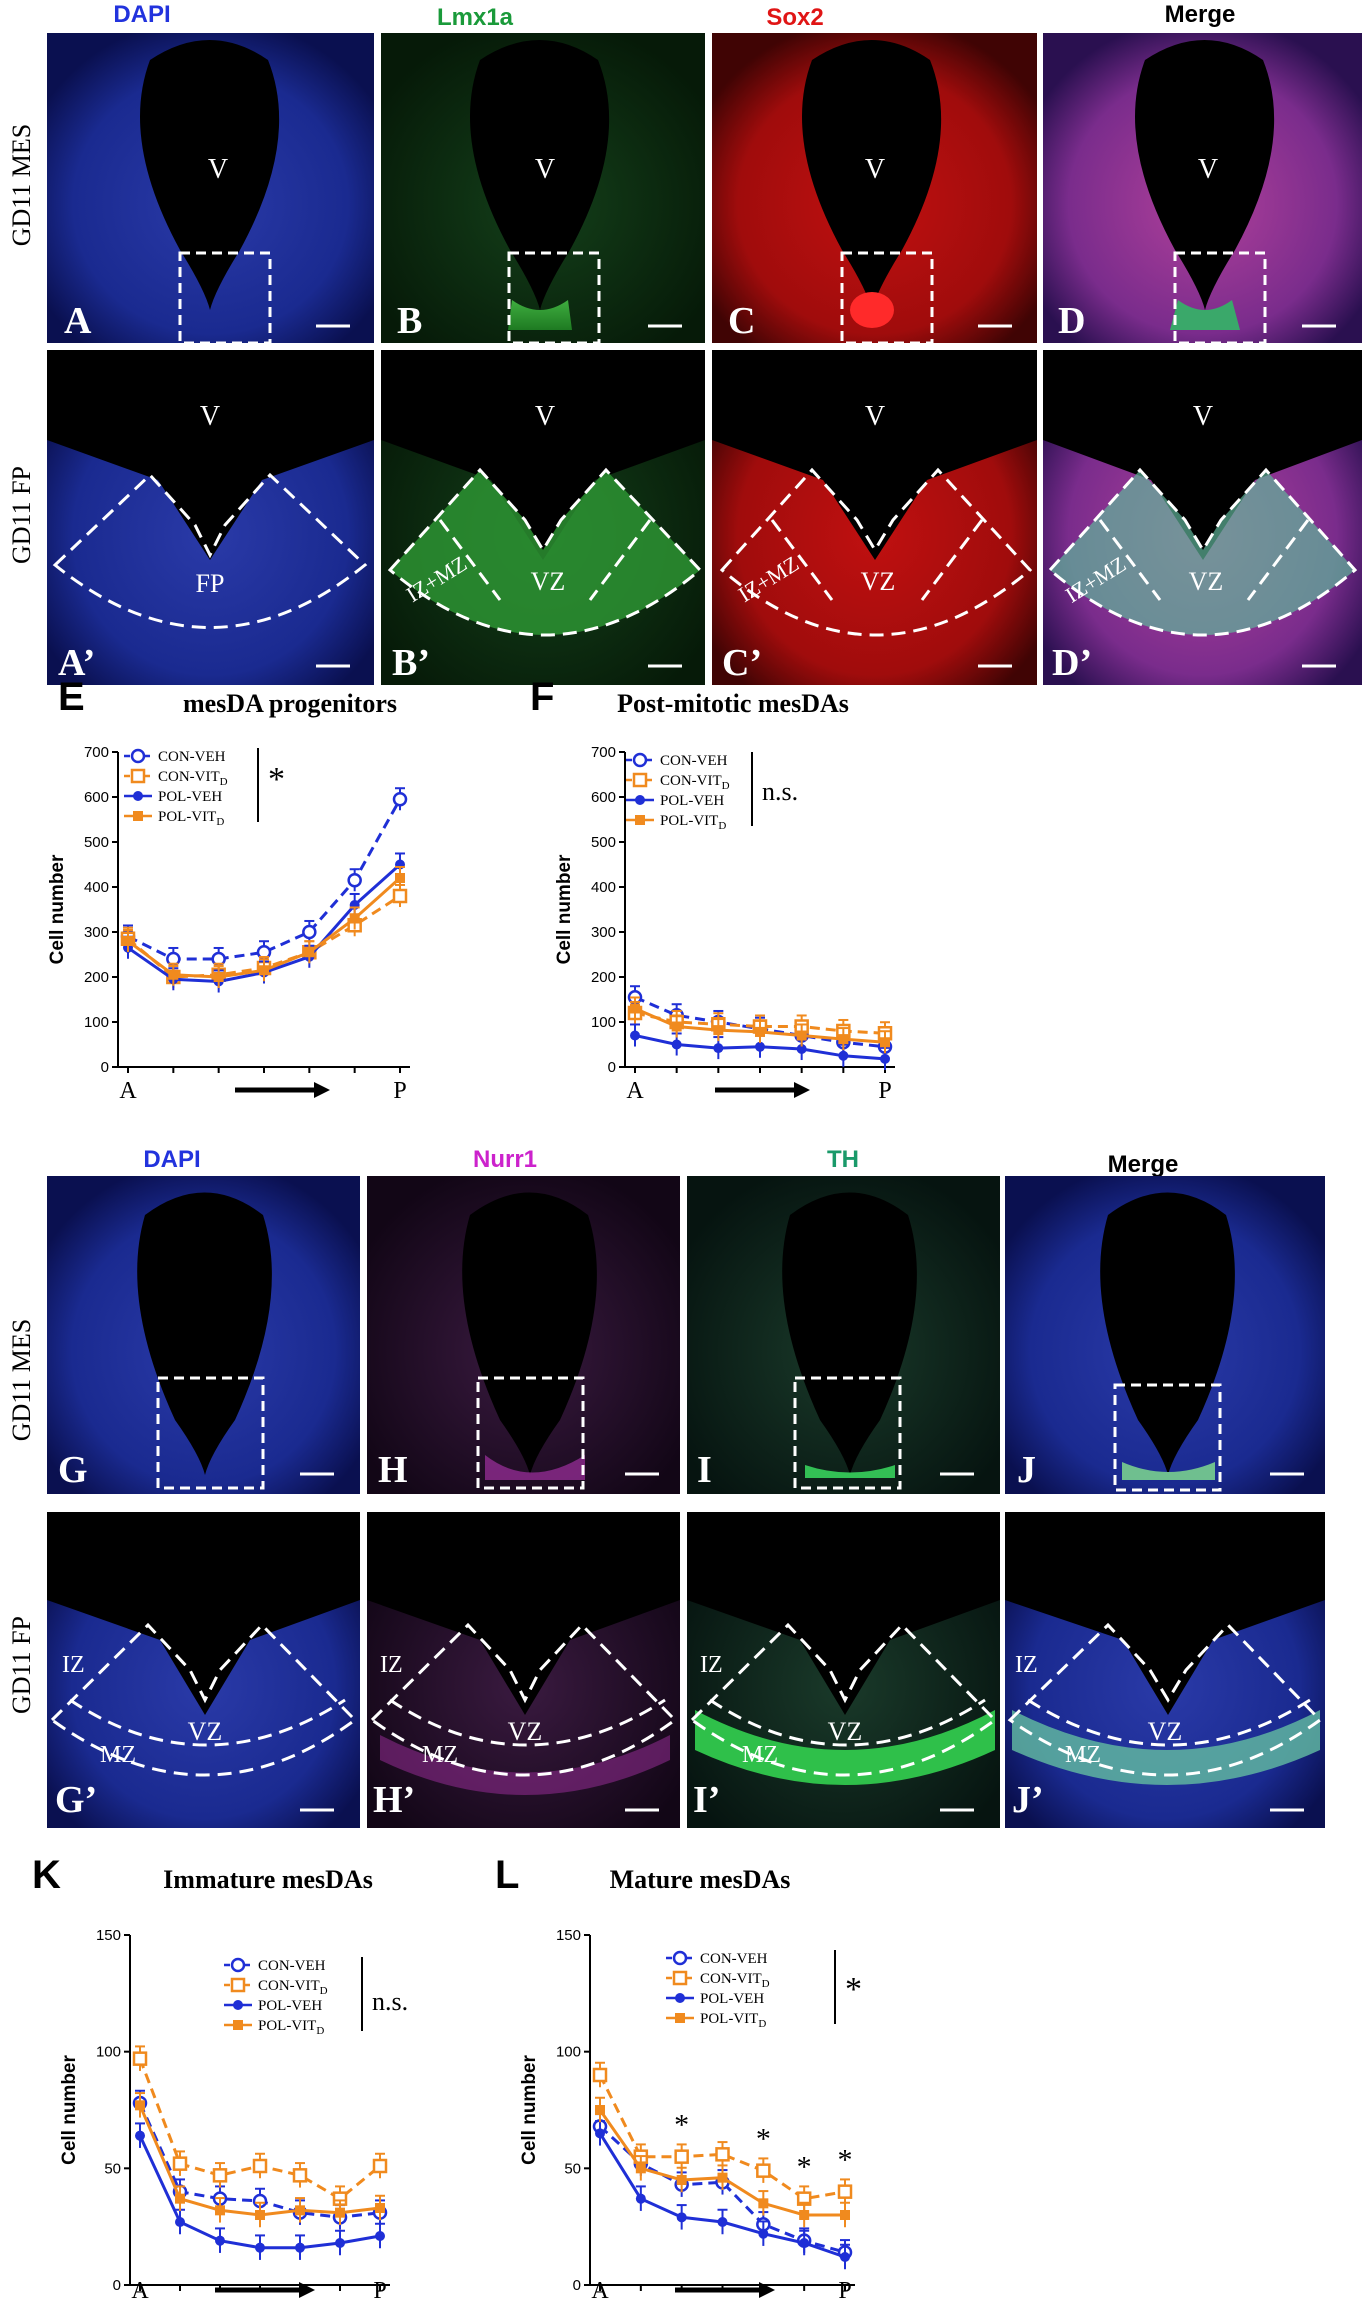 The width and height of the screenshot is (1362, 2300). What do you see at coordinates (1200, 14) in the screenshot?
I see `col-title-merge: Merge` at bounding box center [1200, 14].